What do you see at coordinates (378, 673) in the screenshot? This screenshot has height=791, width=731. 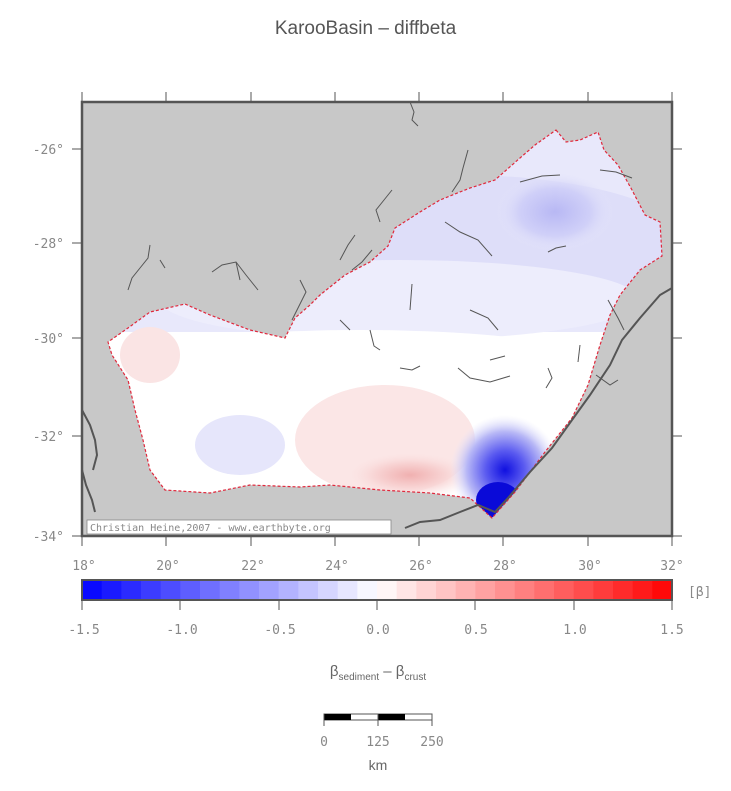 I see `colorbar-axis-label: βsediment – βcrust` at bounding box center [378, 673].